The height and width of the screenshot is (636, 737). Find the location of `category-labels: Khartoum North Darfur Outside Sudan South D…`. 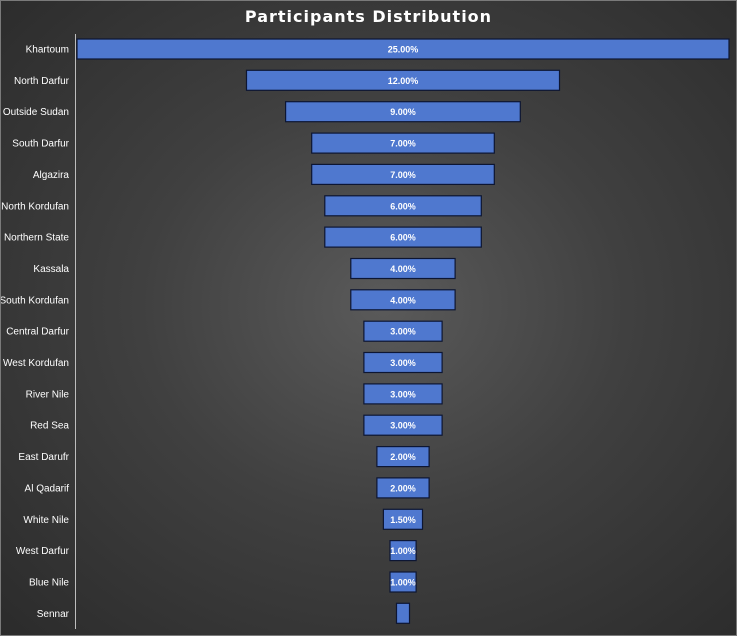

category-labels: Khartoum North Darfur Outside Sudan South D… is located at coordinates (35, 332).